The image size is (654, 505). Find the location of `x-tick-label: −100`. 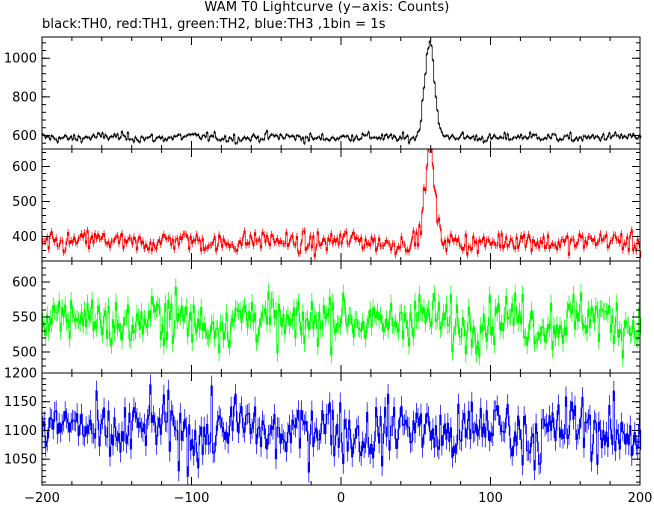

x-tick-label: −100 is located at coordinates (192, 498).